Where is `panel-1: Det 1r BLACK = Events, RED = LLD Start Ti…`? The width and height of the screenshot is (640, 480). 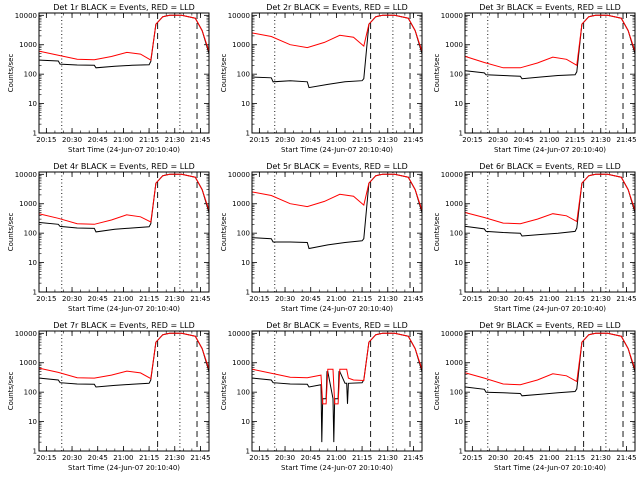 panel-1: Det 1r BLACK = Events, RED = LLD Start Ti… is located at coordinates (109, 78).